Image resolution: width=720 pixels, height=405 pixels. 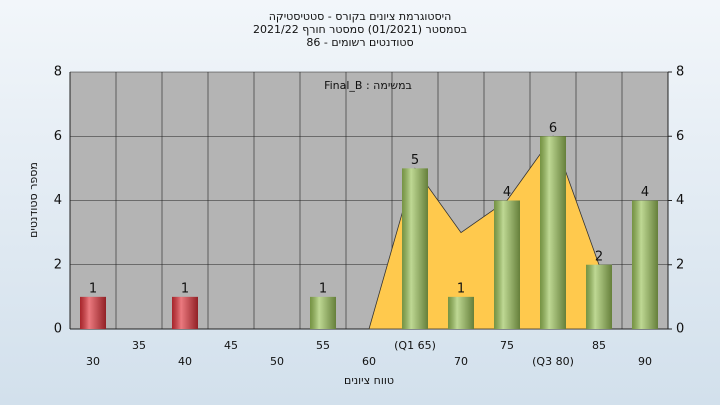 What do you see at coordinates (369, 380) in the screenshot?
I see `x-axis-label: טווח ציונים` at bounding box center [369, 380].